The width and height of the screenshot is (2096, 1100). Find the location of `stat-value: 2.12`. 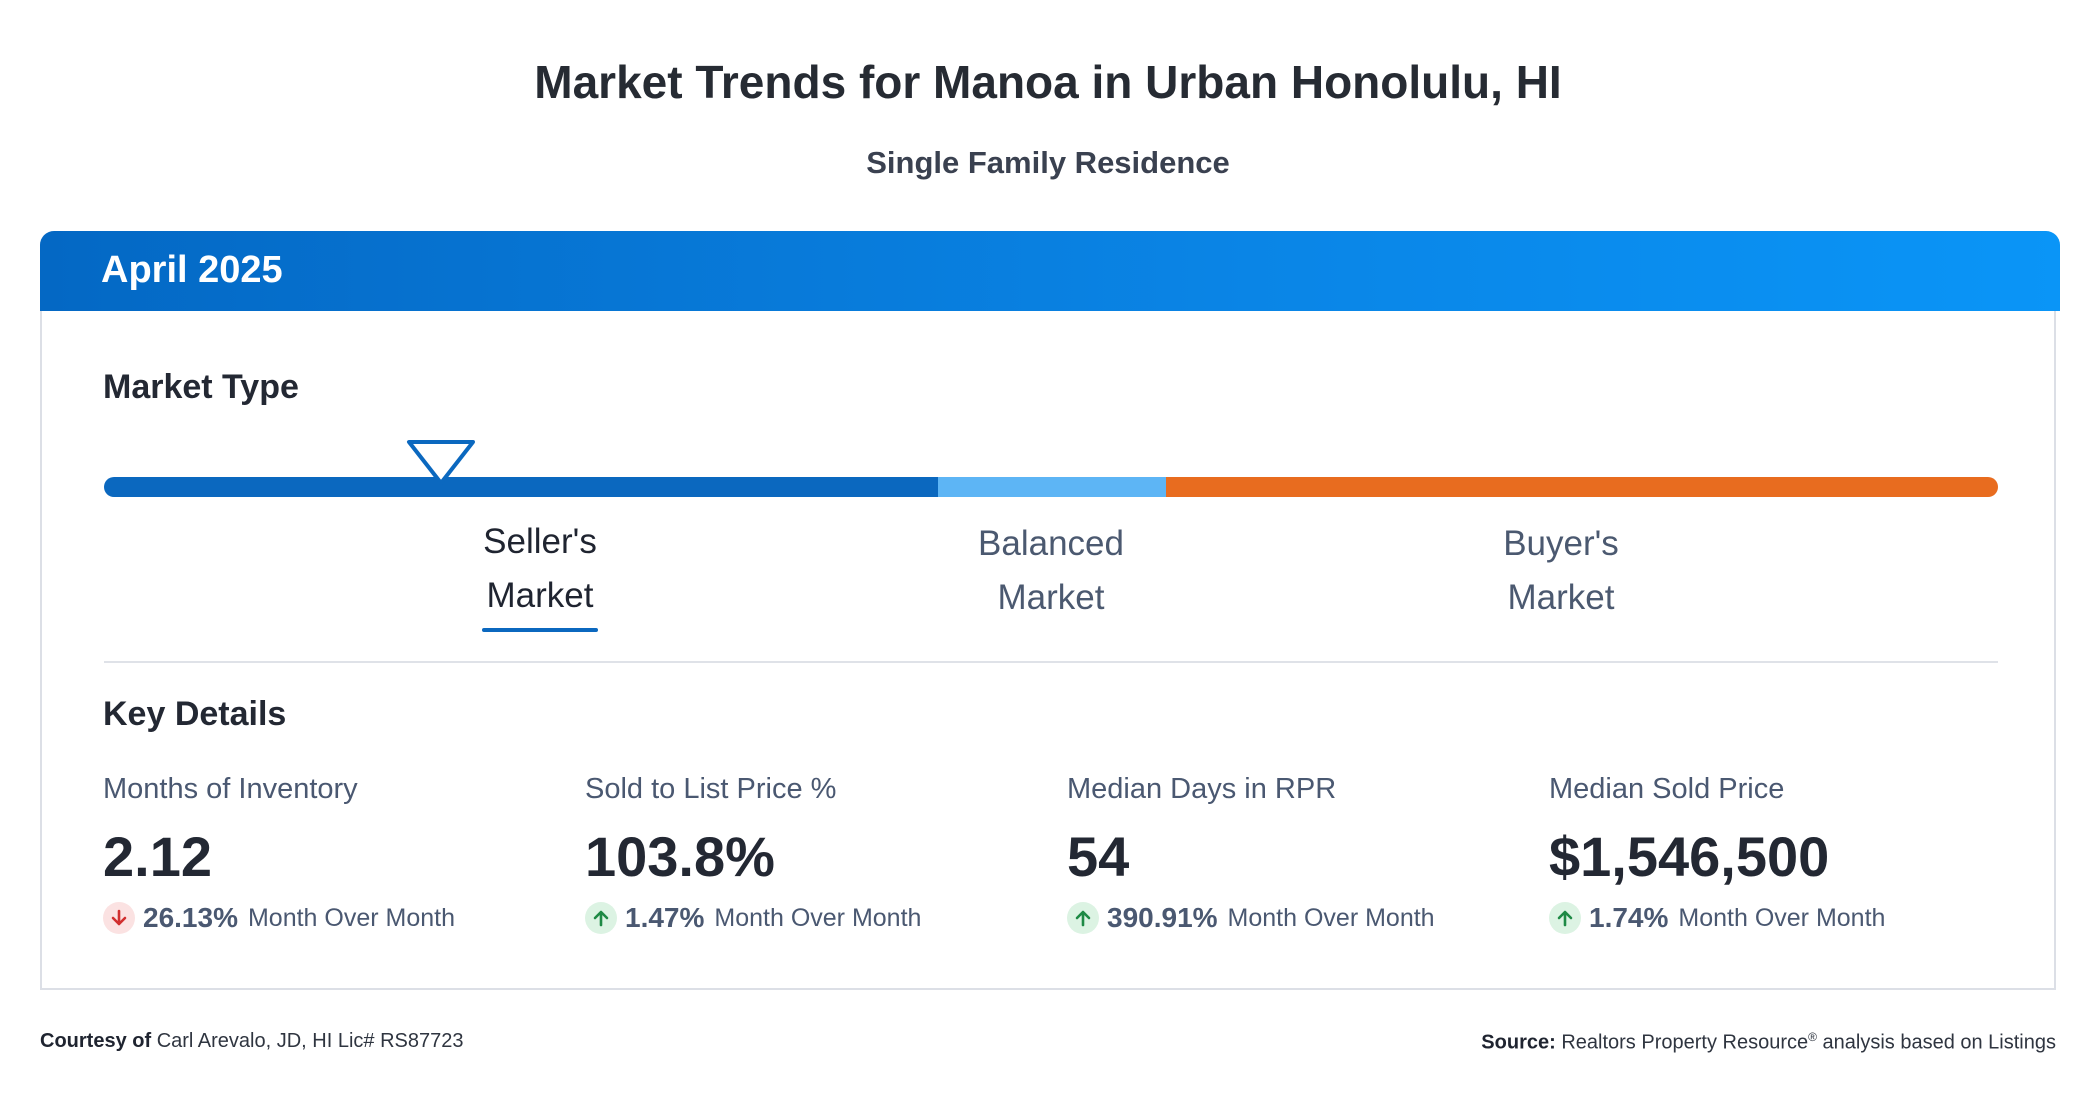

stat-value: 2.12 is located at coordinates (157, 856).